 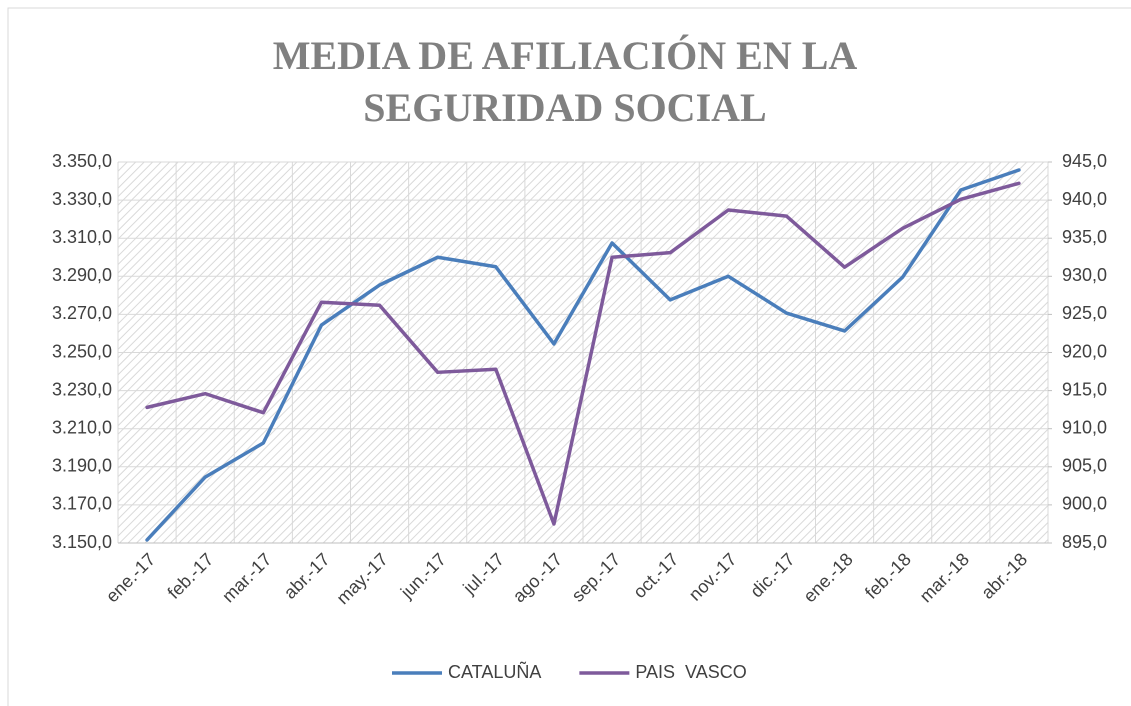 What do you see at coordinates (246, 577) in the screenshot?
I see `x-tick-label: mar.-17` at bounding box center [246, 577].